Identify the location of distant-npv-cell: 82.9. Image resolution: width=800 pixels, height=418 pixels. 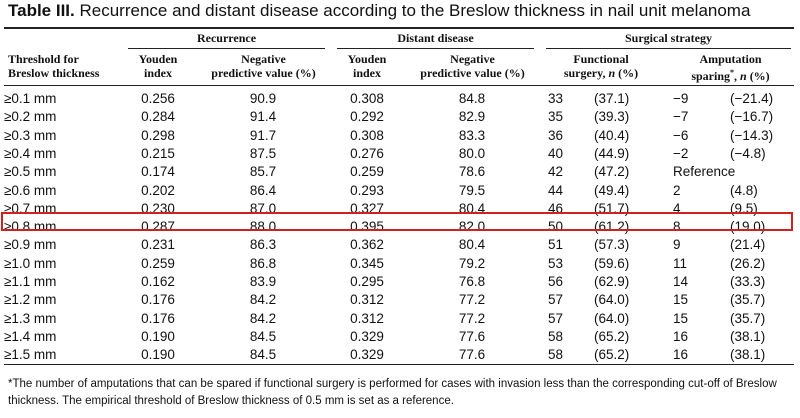
(472, 117).